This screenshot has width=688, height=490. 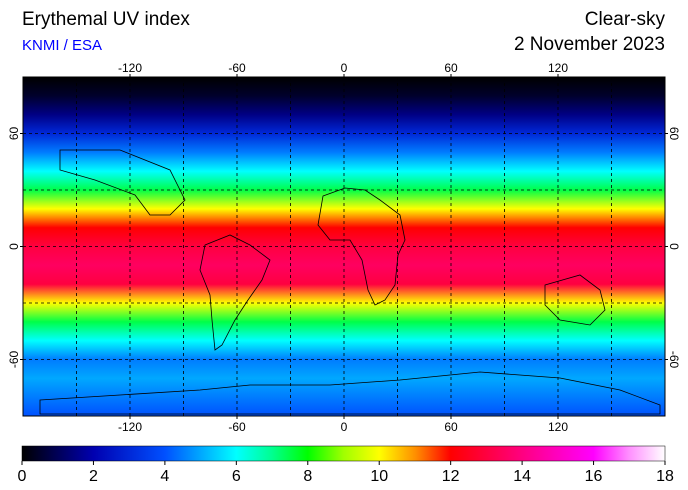 What do you see at coordinates (674, 246) in the screenshot?
I see `y-tick-label-right: 0` at bounding box center [674, 246].